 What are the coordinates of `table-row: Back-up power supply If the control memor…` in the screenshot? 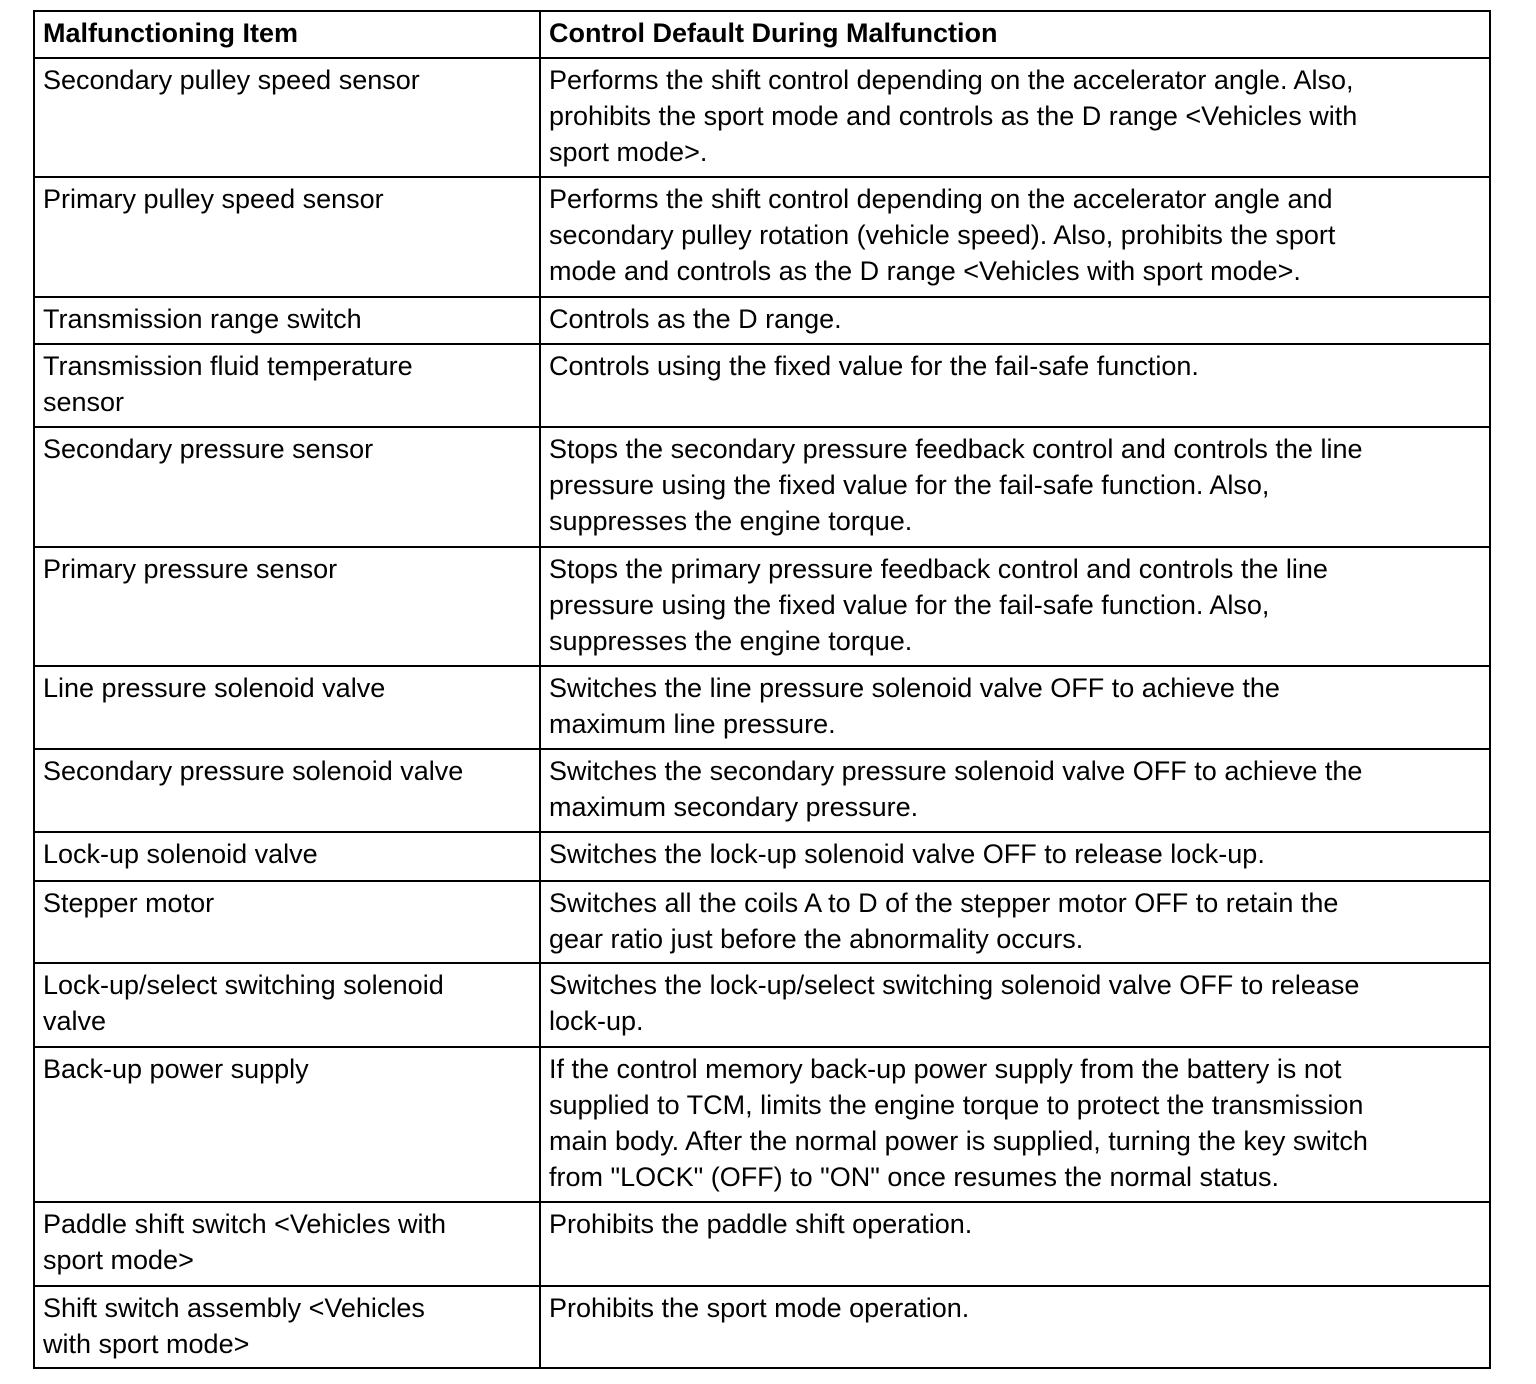 It's located at (762, 1124).